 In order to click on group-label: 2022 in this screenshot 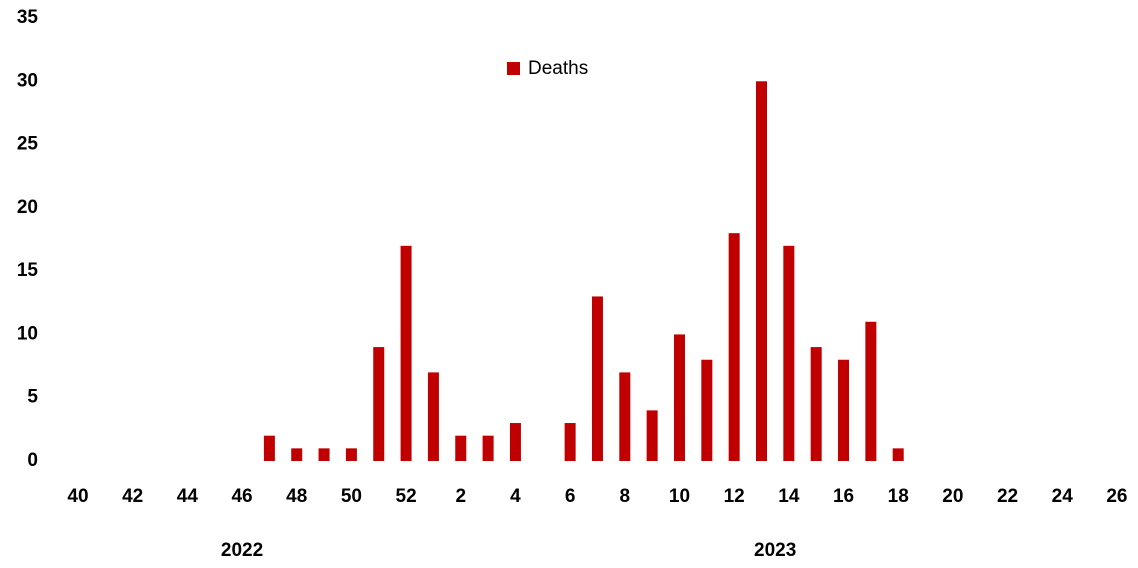, I will do `click(242, 550)`.